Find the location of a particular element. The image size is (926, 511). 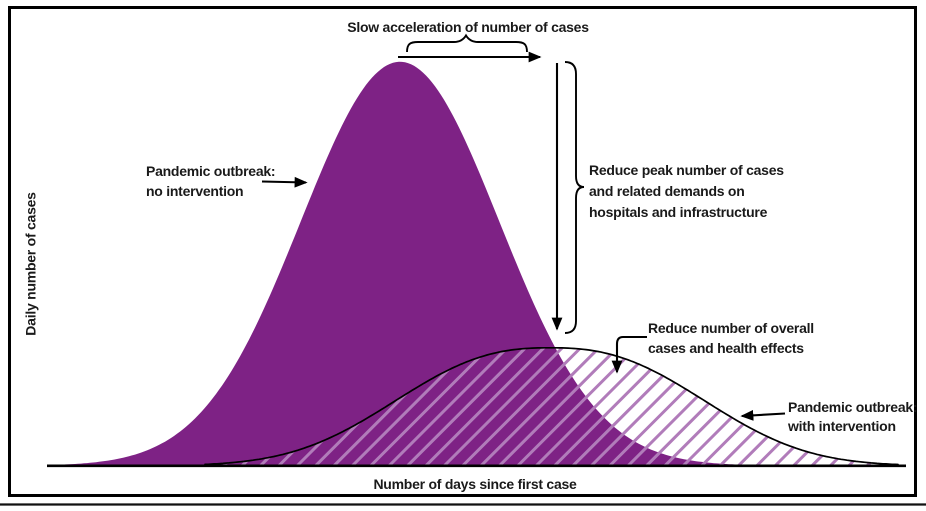

y-axis-label: Daily number of cases is located at coordinates (30, 264).